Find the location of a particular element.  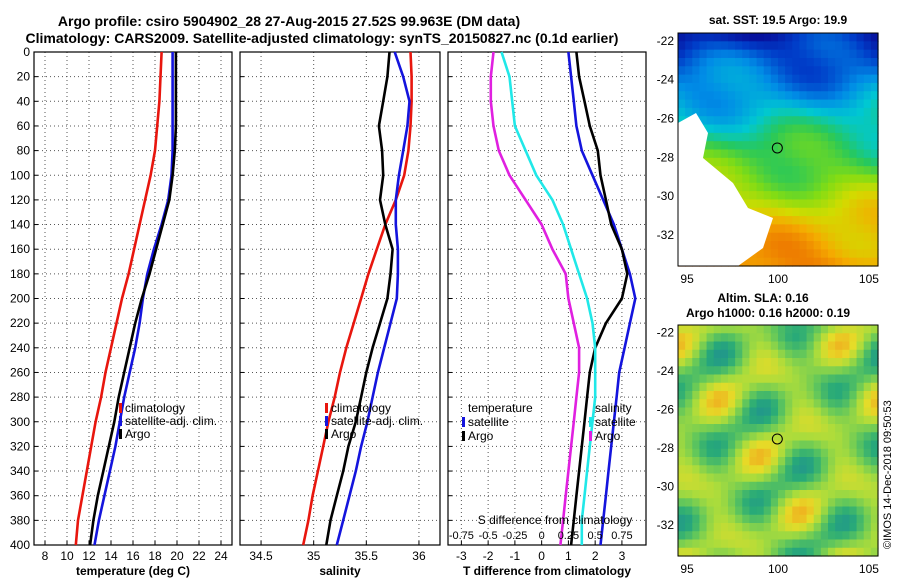

map-frame is located at coordinates (778, 440).